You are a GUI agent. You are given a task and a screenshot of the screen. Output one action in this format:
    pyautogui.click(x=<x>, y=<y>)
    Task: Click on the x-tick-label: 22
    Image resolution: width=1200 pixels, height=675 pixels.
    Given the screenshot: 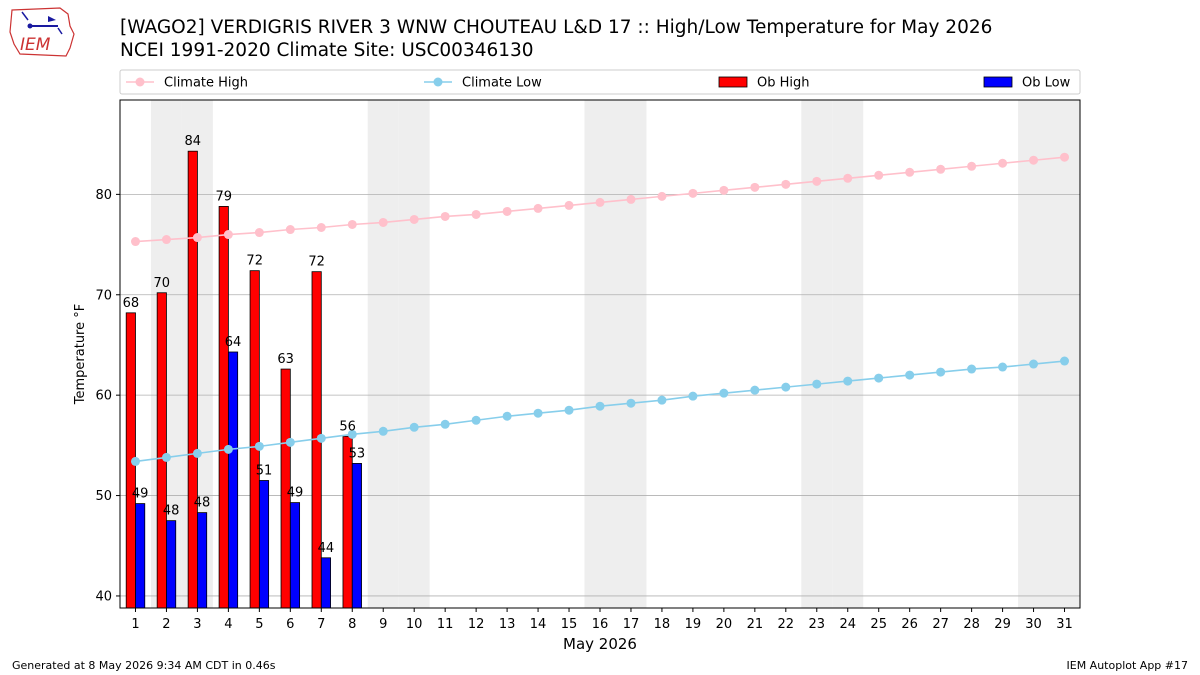 What is the action you would take?
    pyautogui.click(x=786, y=624)
    